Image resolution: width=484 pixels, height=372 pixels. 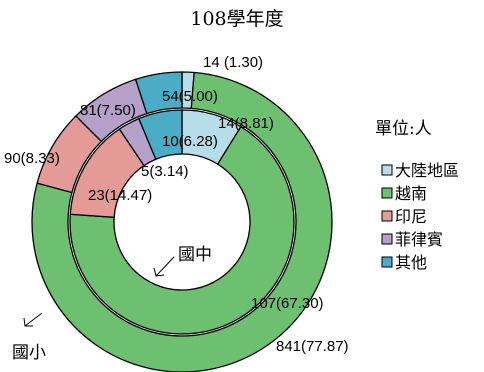 I want to click on ring-label-outer: 國小, so click(x=29, y=337).